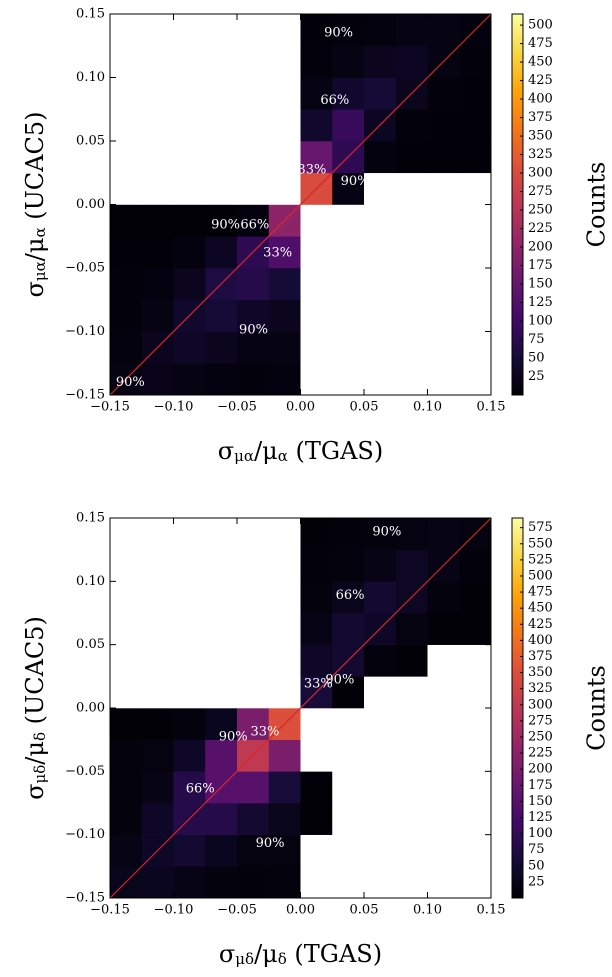 The image size is (612, 977). I want to click on y-axis-label-part: σ, so click(35, 289).